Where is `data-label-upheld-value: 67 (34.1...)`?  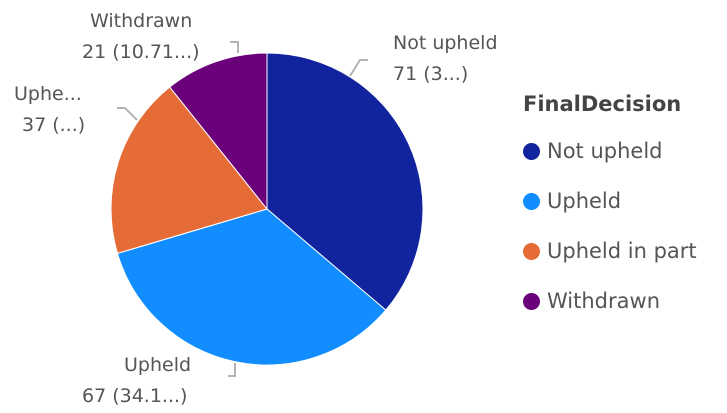
data-label-upheld-value: 67 (34.1...) is located at coordinates (134, 396).